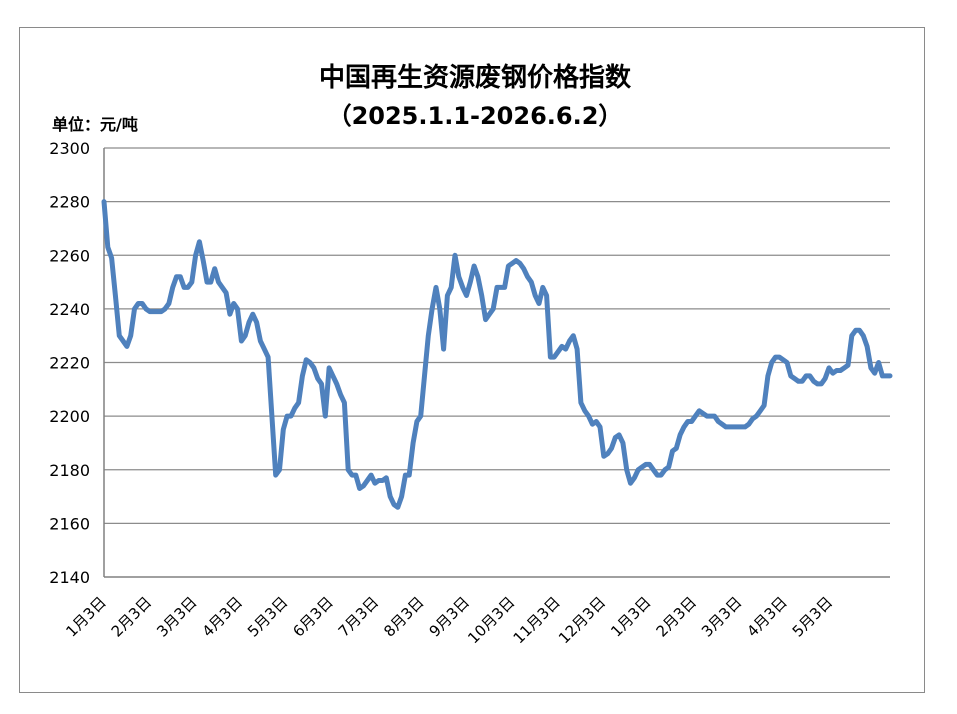 Image resolution: width=957 pixels, height=714 pixels. Describe the element at coordinates (475, 77) in the screenshot. I see `chart-title: 中国再生资源废钢价格指数` at that location.